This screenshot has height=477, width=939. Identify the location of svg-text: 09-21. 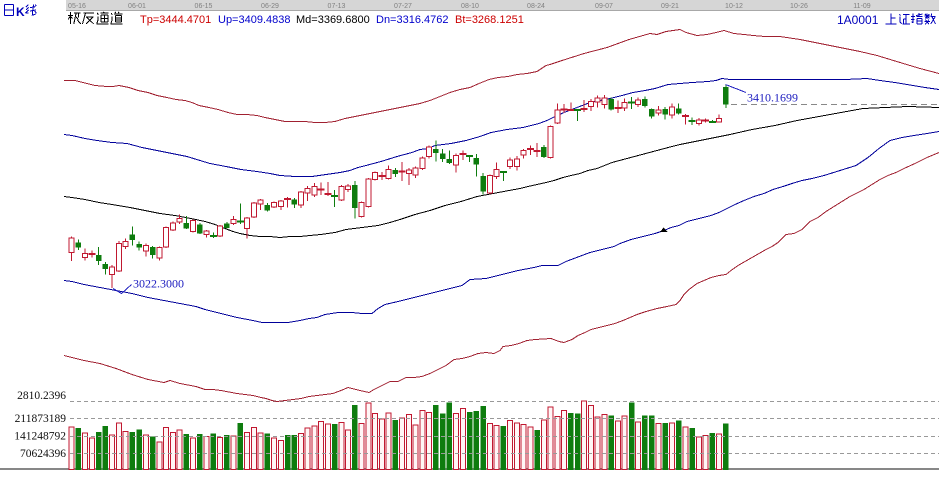
(670, 6).